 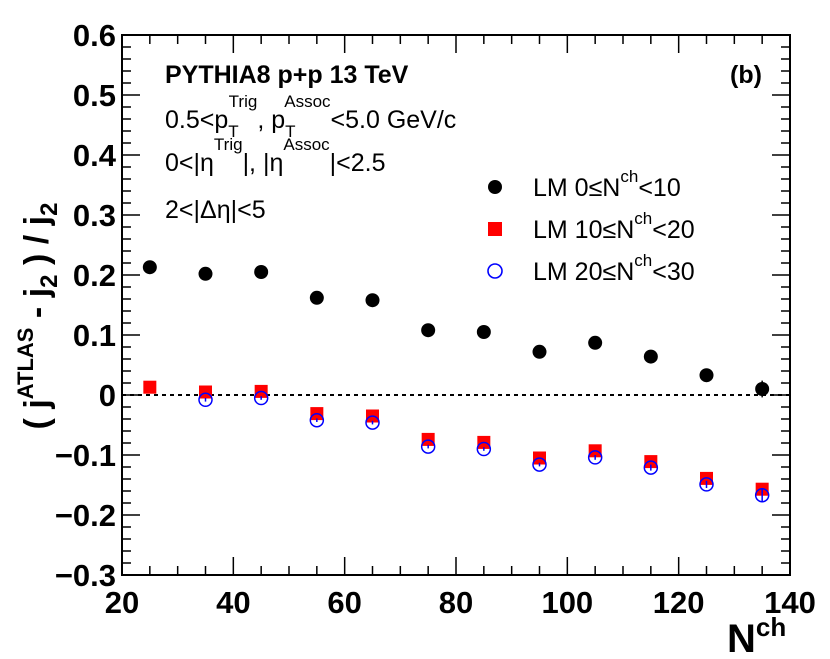 I want to click on pt-sup-trig: Trig, so click(x=243, y=101).